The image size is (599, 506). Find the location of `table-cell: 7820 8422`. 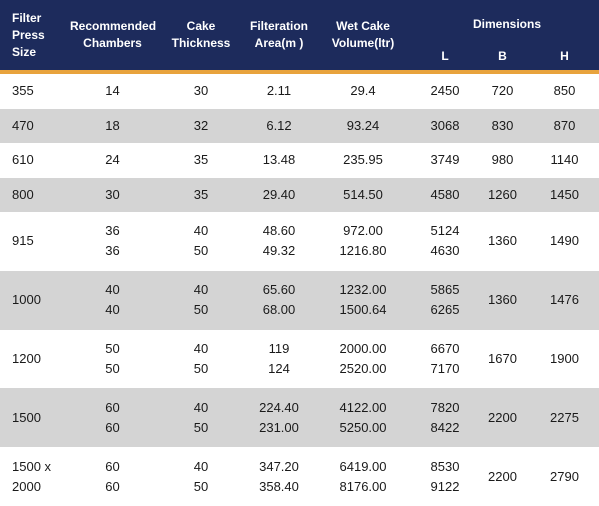

table-cell: 7820 8422 is located at coordinates (445, 418).